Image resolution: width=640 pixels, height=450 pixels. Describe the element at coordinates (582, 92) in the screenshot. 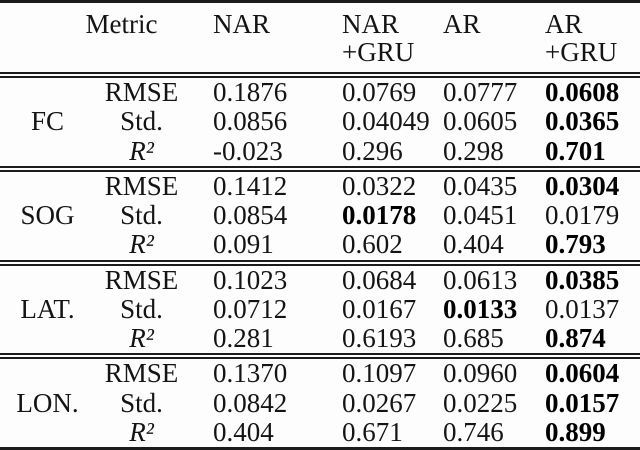

I see `cell-value-best: 0.0608` at that location.